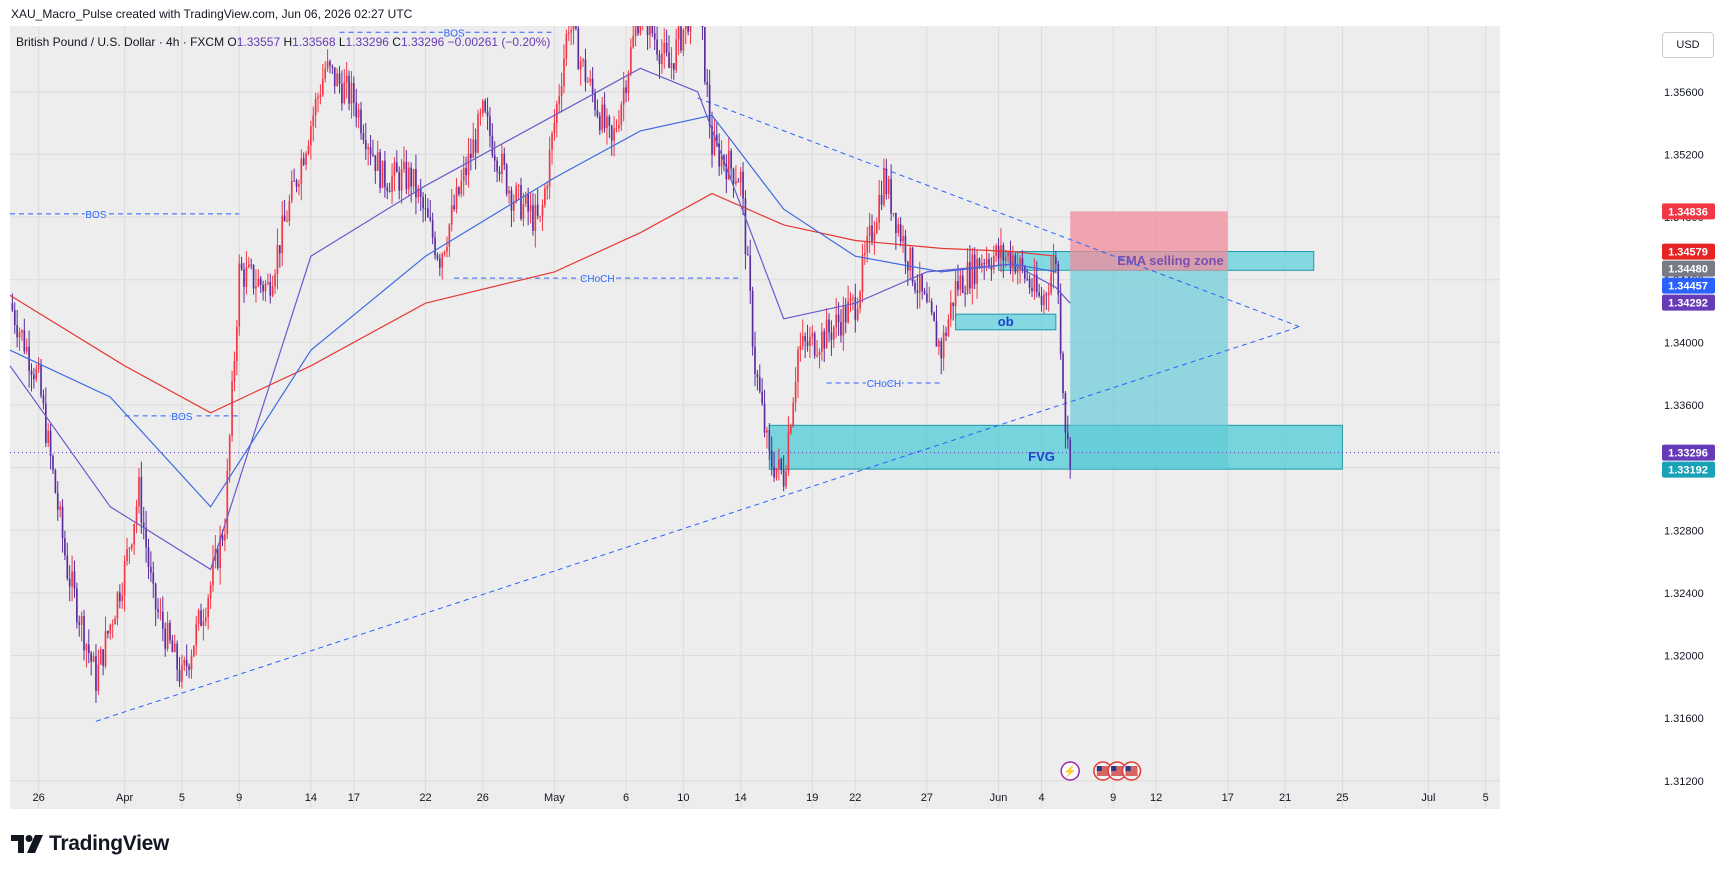 The width and height of the screenshot is (1731, 872). What do you see at coordinates (1149, 241) in the screenshot?
I see `position-stop-area` at bounding box center [1149, 241].